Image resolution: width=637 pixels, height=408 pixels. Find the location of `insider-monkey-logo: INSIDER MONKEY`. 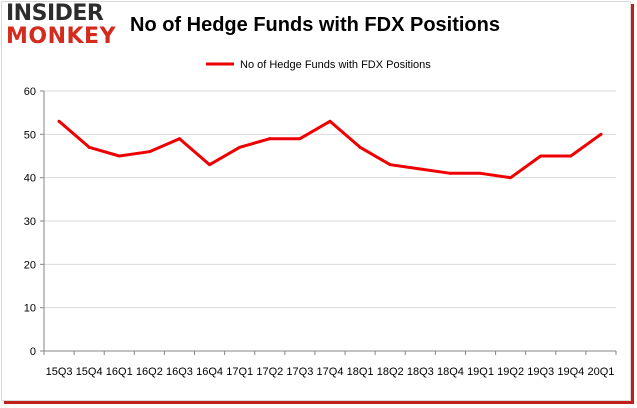

insider-monkey-logo: INSIDER MONKEY is located at coordinates (61, 25).